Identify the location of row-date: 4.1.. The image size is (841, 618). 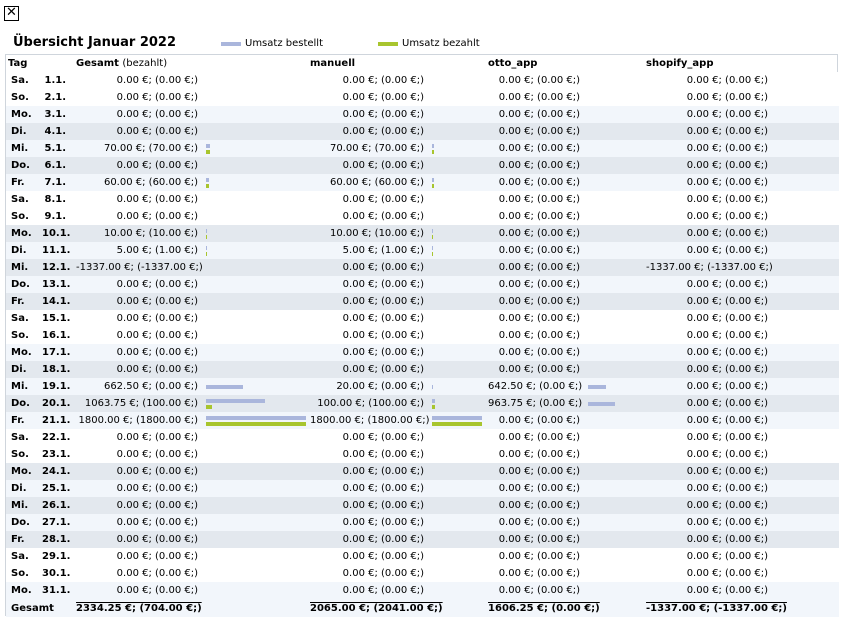
(57, 131).